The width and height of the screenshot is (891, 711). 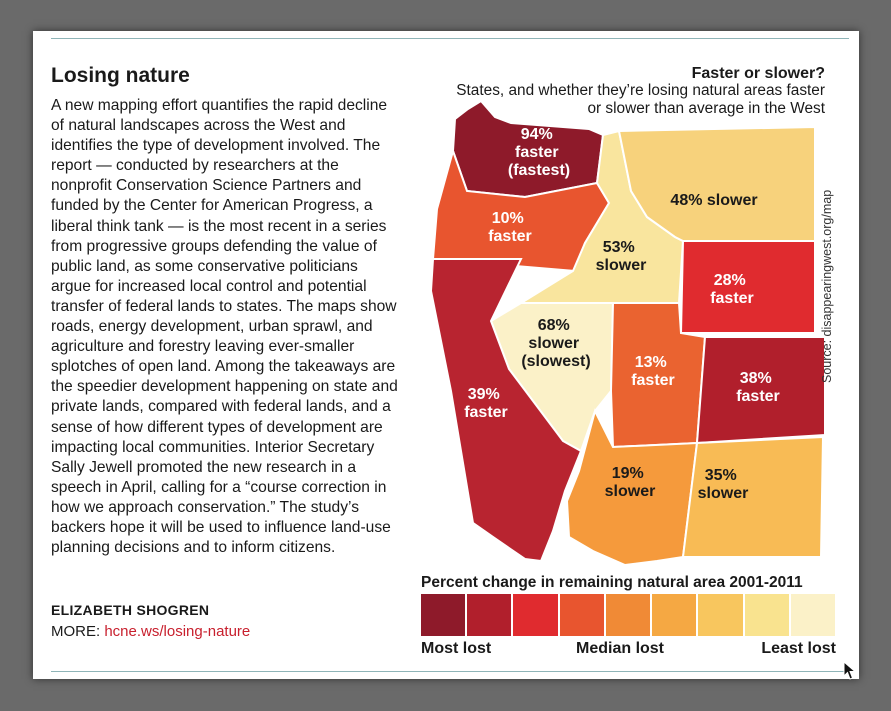 I want to click on label-nevada: 68% slower (slowest), so click(x=555, y=343).